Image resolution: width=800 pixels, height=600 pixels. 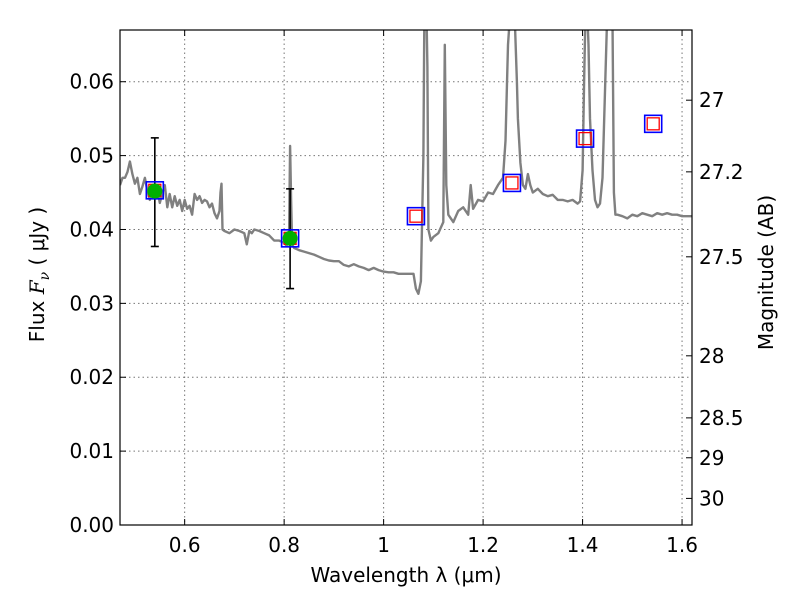 What do you see at coordinates (284, 545) in the screenshot?
I see `x-tick-label: 0.8` at bounding box center [284, 545].